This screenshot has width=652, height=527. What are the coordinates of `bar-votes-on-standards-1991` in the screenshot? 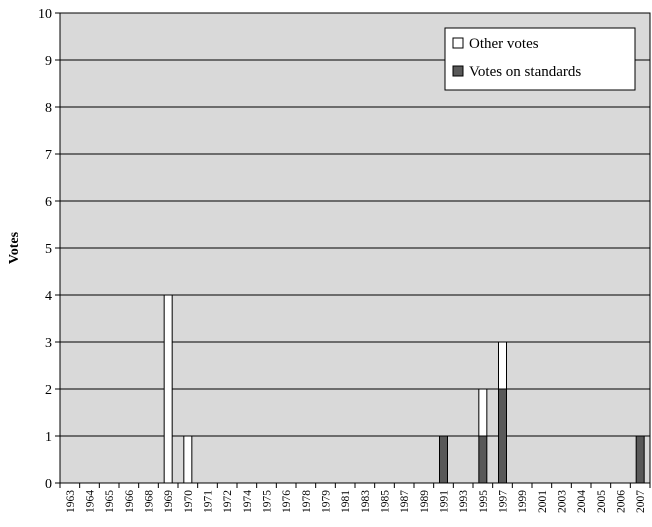 It's located at (443, 459).